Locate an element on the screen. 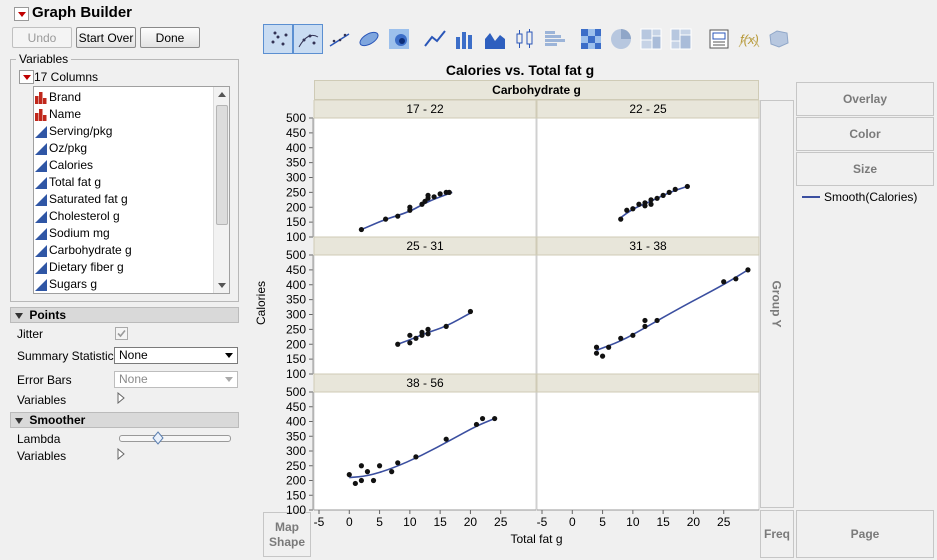  overlay-drop-zone: Overlay is located at coordinates (865, 99).